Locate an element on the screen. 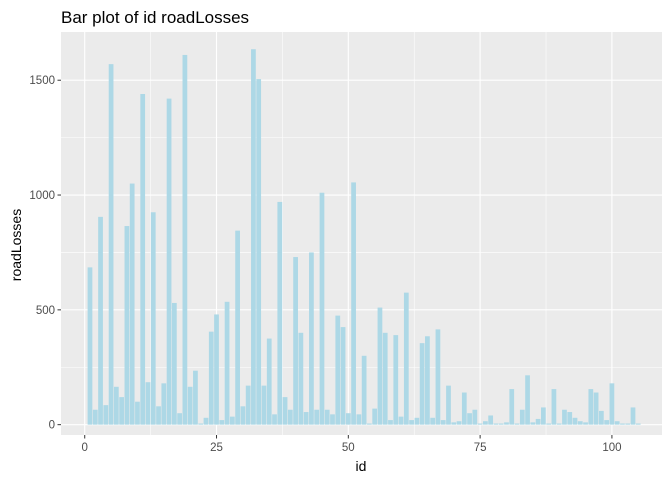  y-tick-label: 1500 is located at coordinates (42, 81).